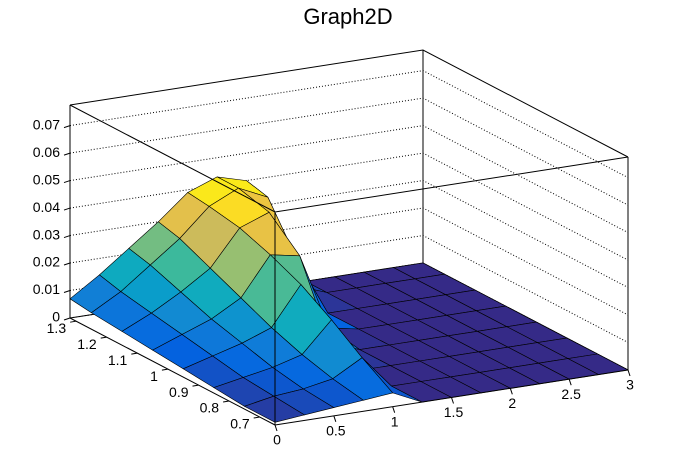  I want to click on z-tick-label: 0, so click(56, 317).